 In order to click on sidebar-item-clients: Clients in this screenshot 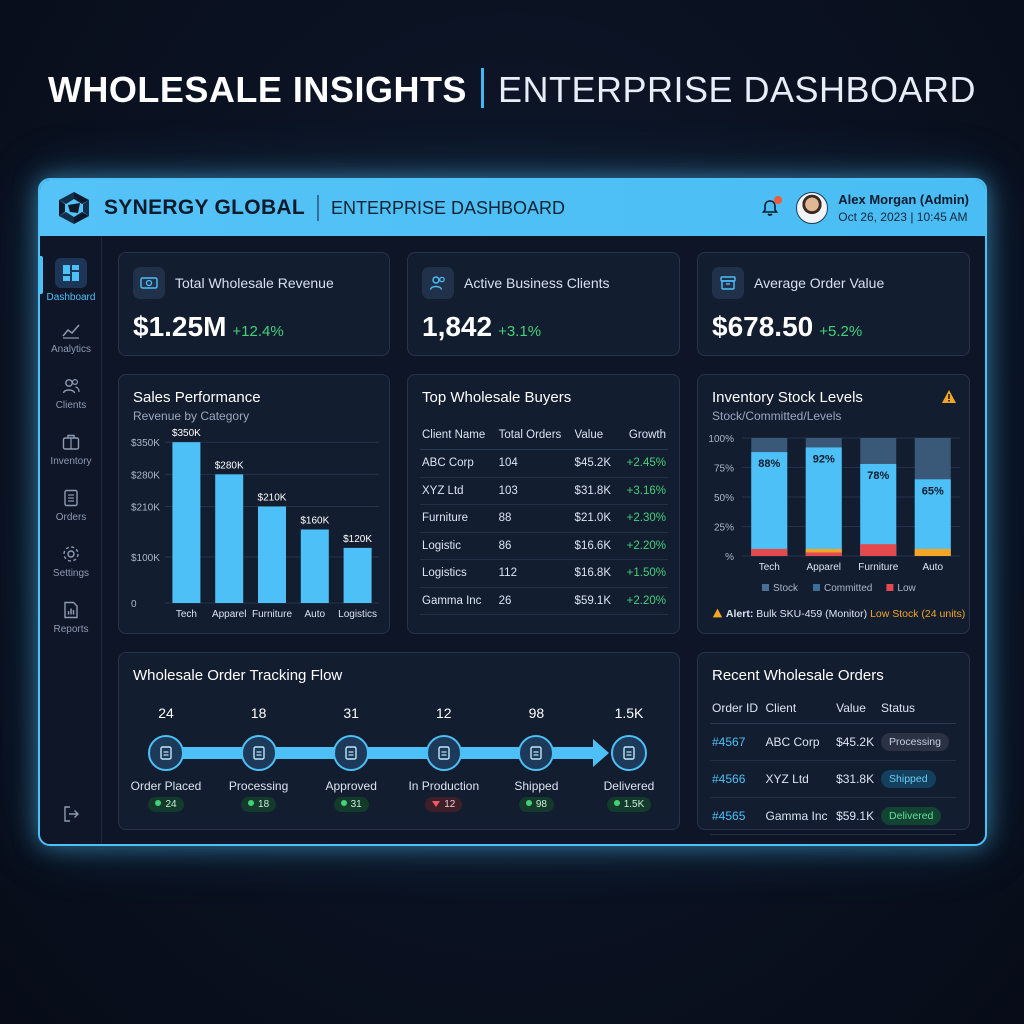, I will do `click(71, 393)`.